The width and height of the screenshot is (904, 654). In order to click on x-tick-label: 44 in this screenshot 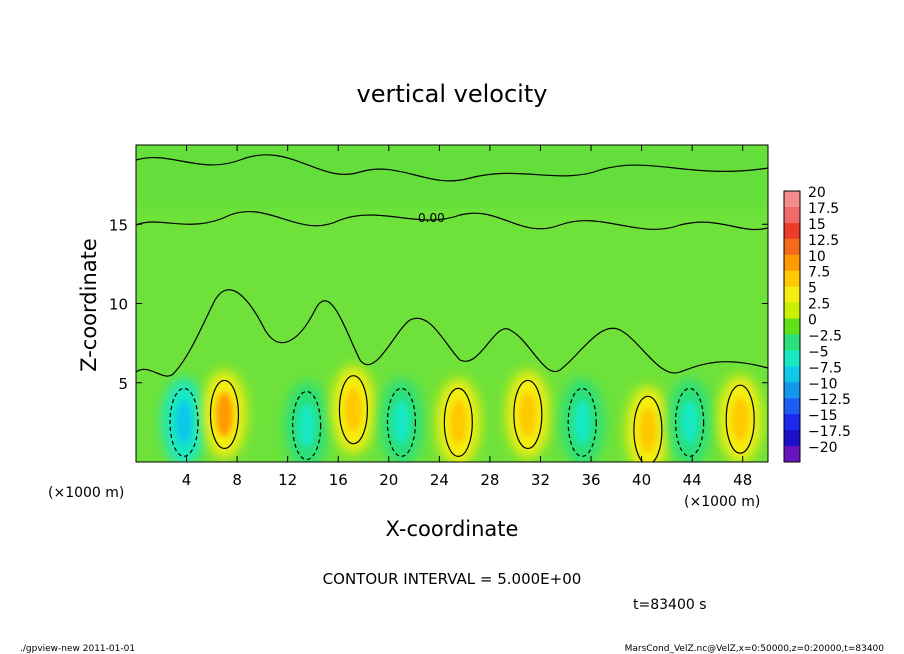, I will do `click(692, 480)`.